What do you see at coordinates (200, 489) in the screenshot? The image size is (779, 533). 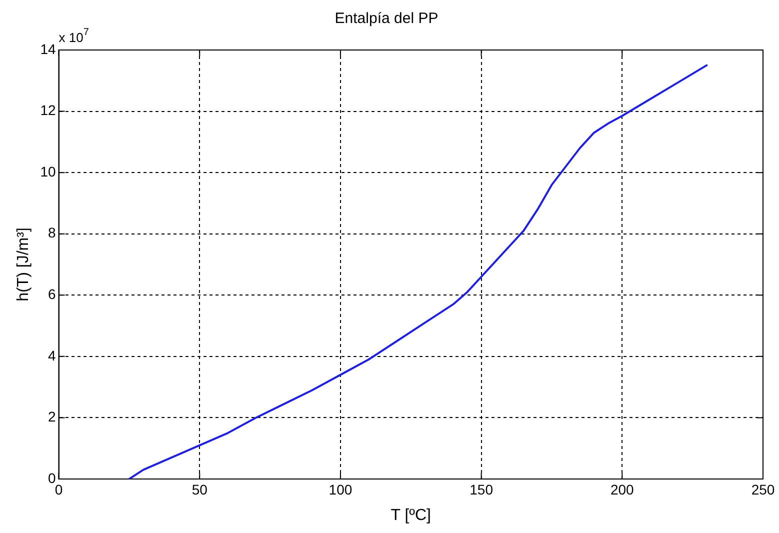 I see `x-tick-label: 50` at bounding box center [200, 489].